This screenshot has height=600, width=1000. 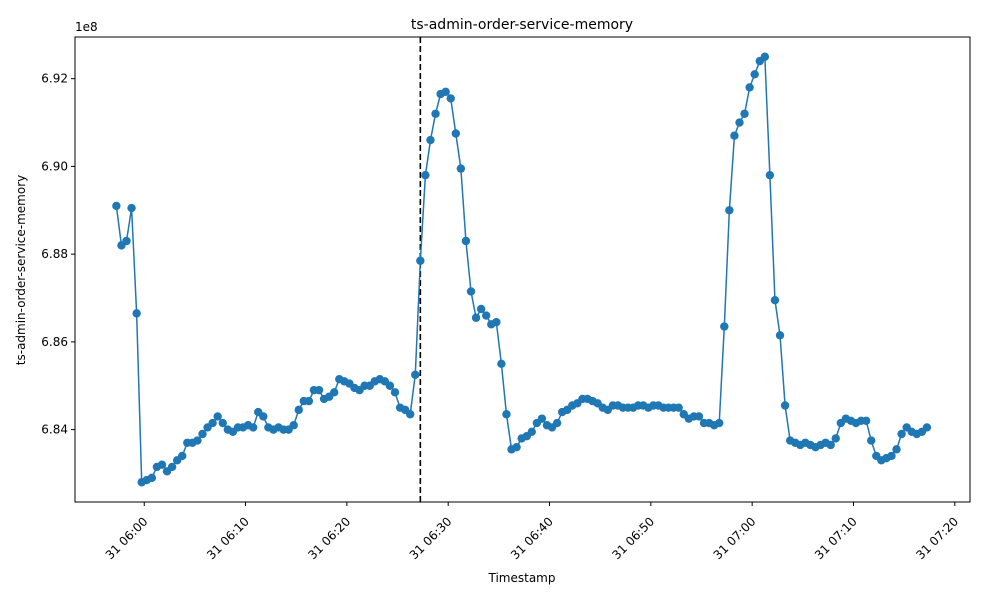 What do you see at coordinates (54, 342) in the screenshot?
I see `y-tick-label: 6.86` at bounding box center [54, 342].